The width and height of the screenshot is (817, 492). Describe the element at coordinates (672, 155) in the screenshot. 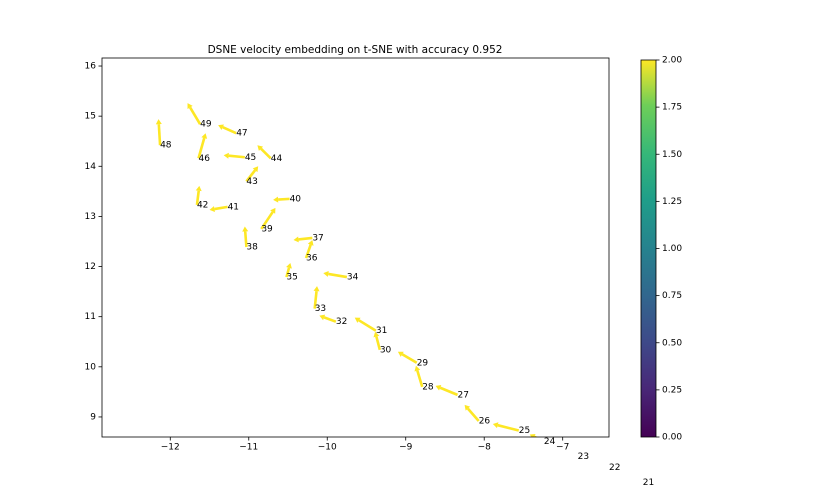

I see `colorbar-tick-label: 1.50` at that location.